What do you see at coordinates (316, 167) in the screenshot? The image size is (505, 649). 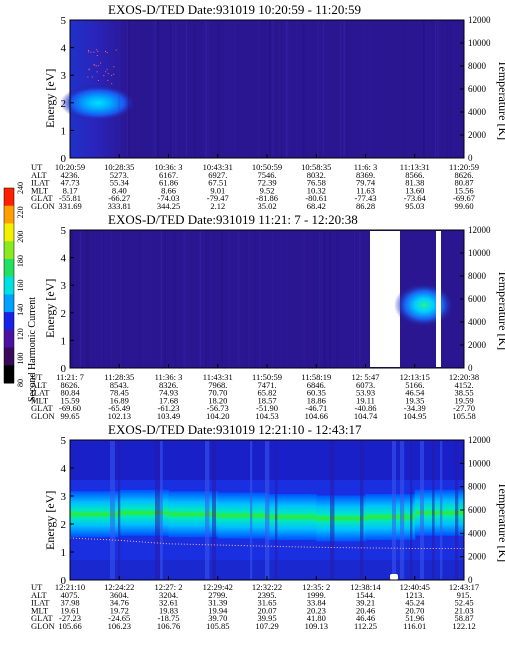 I see `ut-value: 10:58:35` at bounding box center [316, 167].